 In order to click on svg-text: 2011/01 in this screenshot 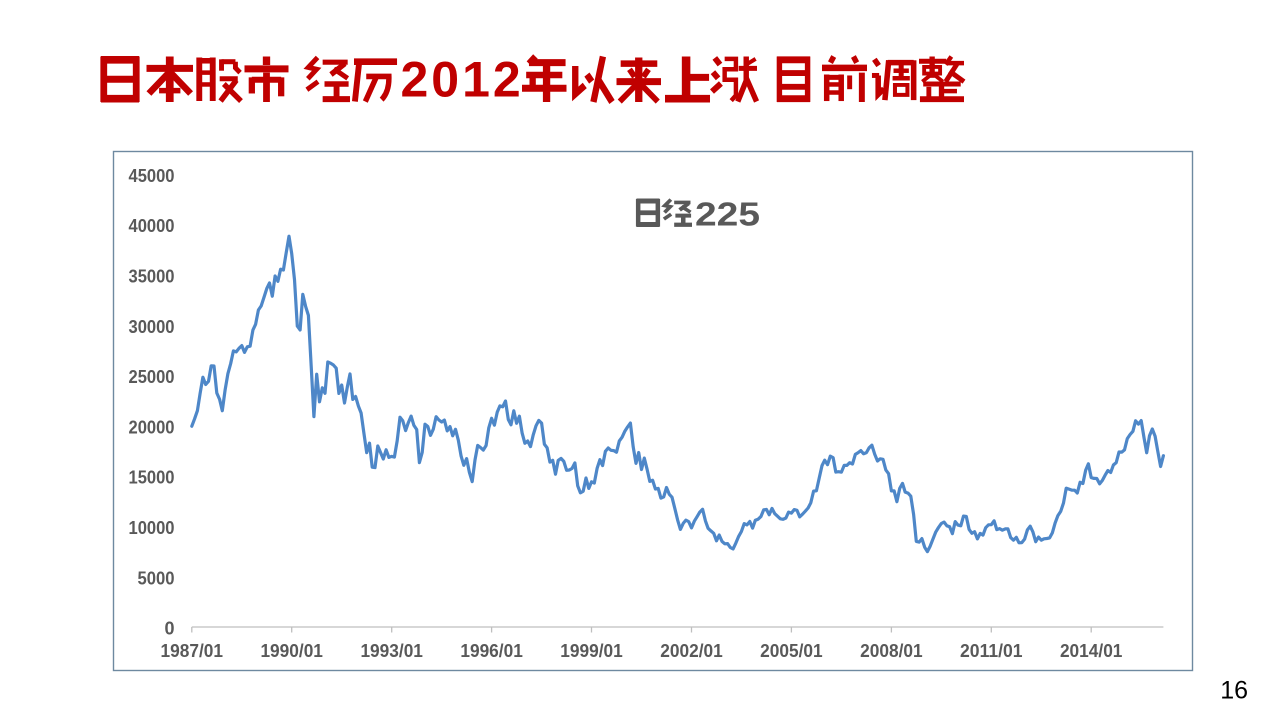, I will do `click(991, 651)`.